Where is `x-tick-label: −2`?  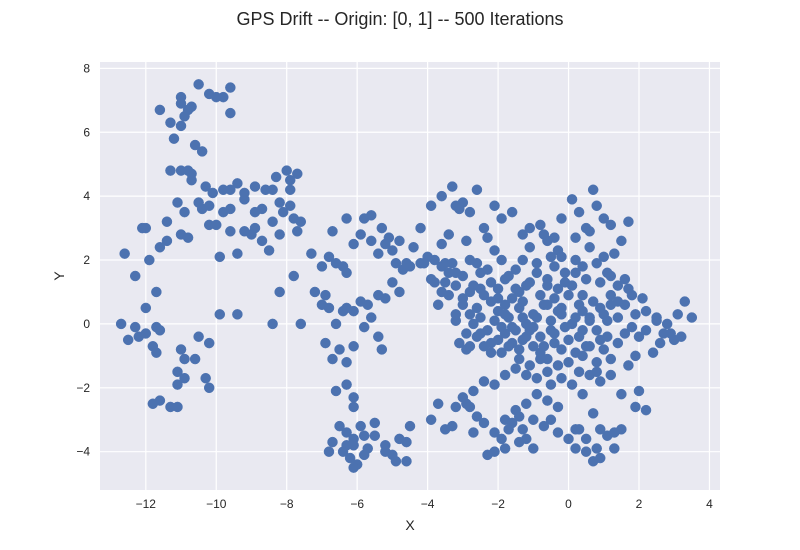 x-tick-label: −2 is located at coordinates (498, 504).